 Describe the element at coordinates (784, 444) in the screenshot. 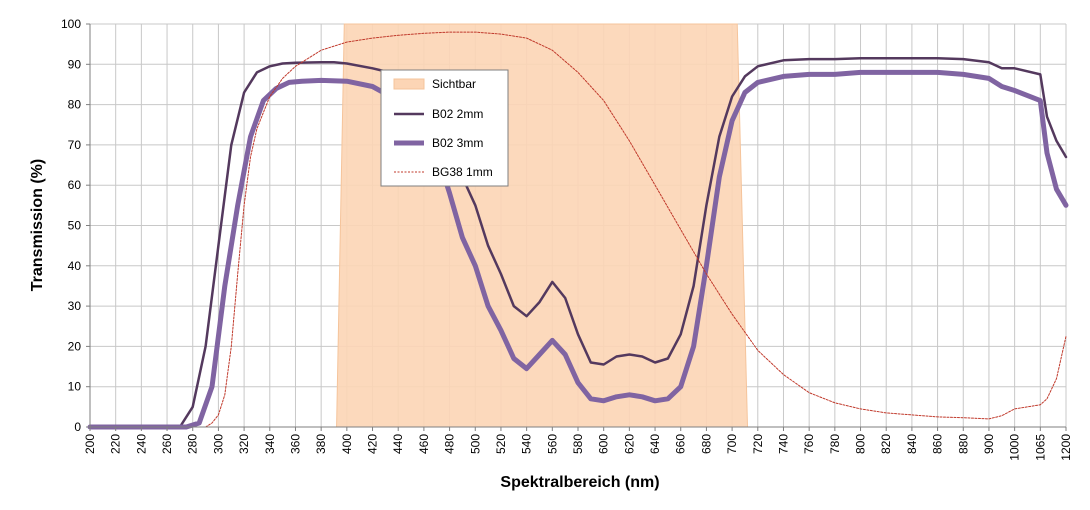

I see `x-tick-label: 740` at that location.